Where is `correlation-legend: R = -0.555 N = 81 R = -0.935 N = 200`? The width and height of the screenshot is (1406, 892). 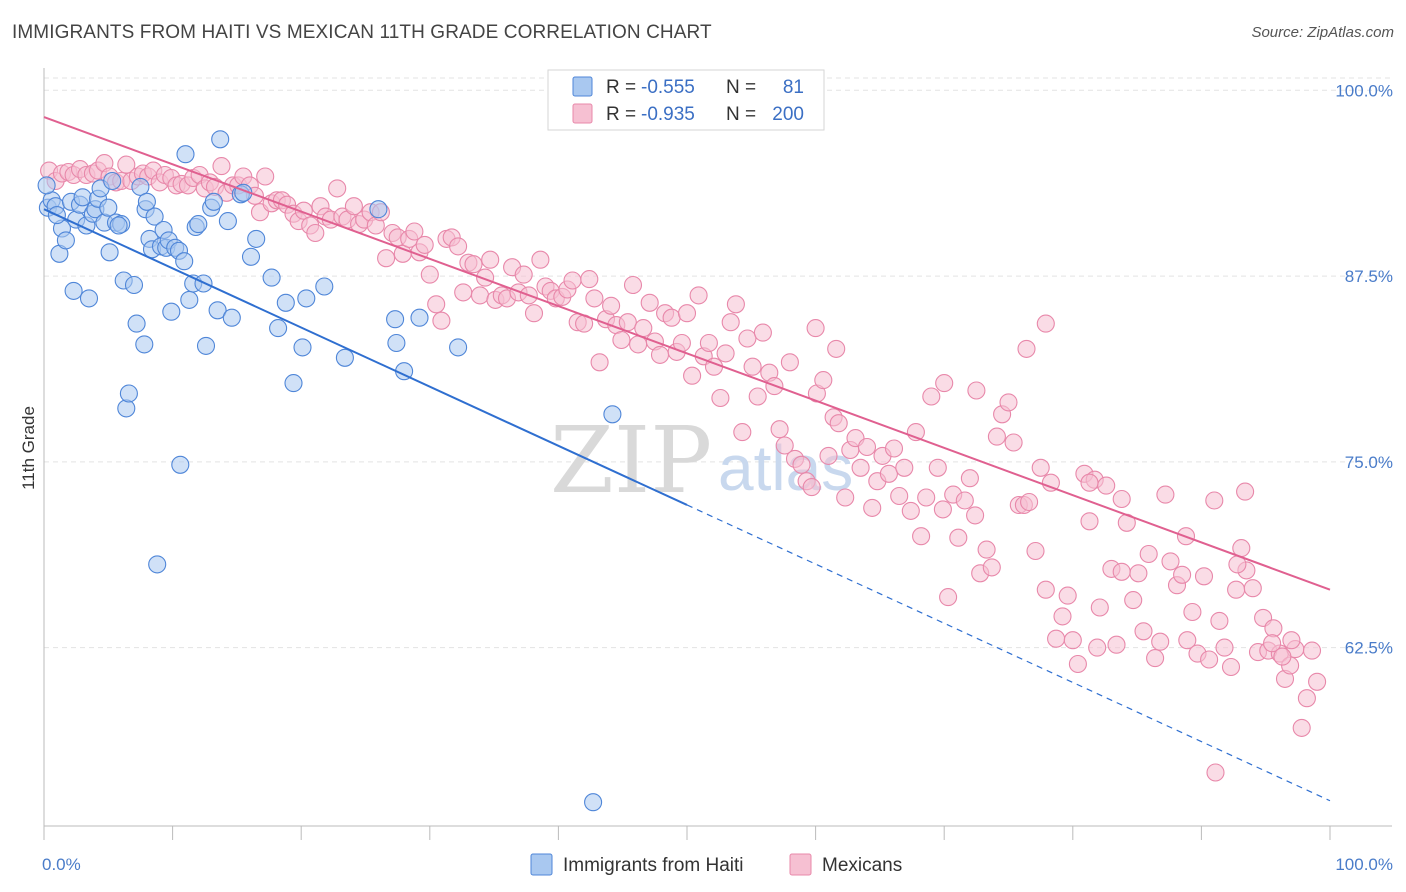
correlation-legend: R = -0.555 N = 81 R = -0.935 N = 200 is located at coordinates (686, 100).